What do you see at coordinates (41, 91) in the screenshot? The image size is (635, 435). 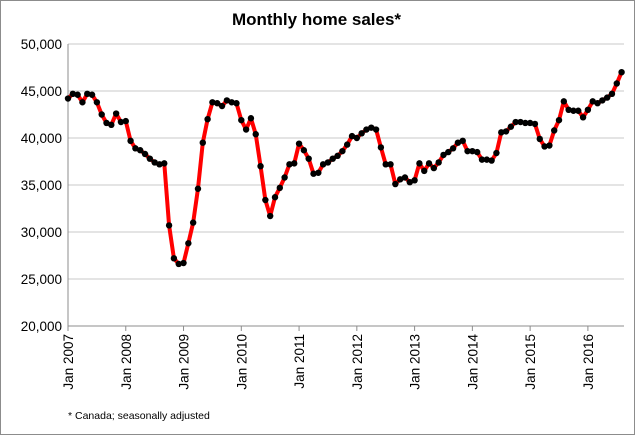 I see `y-tick-label: 45,000` at bounding box center [41, 91].